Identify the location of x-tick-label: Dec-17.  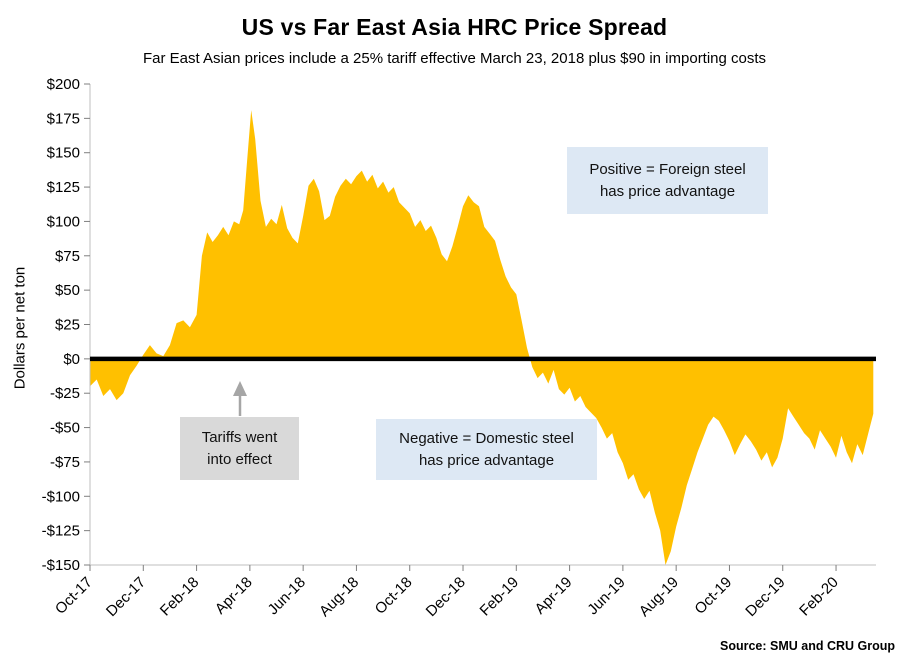
(126, 597).